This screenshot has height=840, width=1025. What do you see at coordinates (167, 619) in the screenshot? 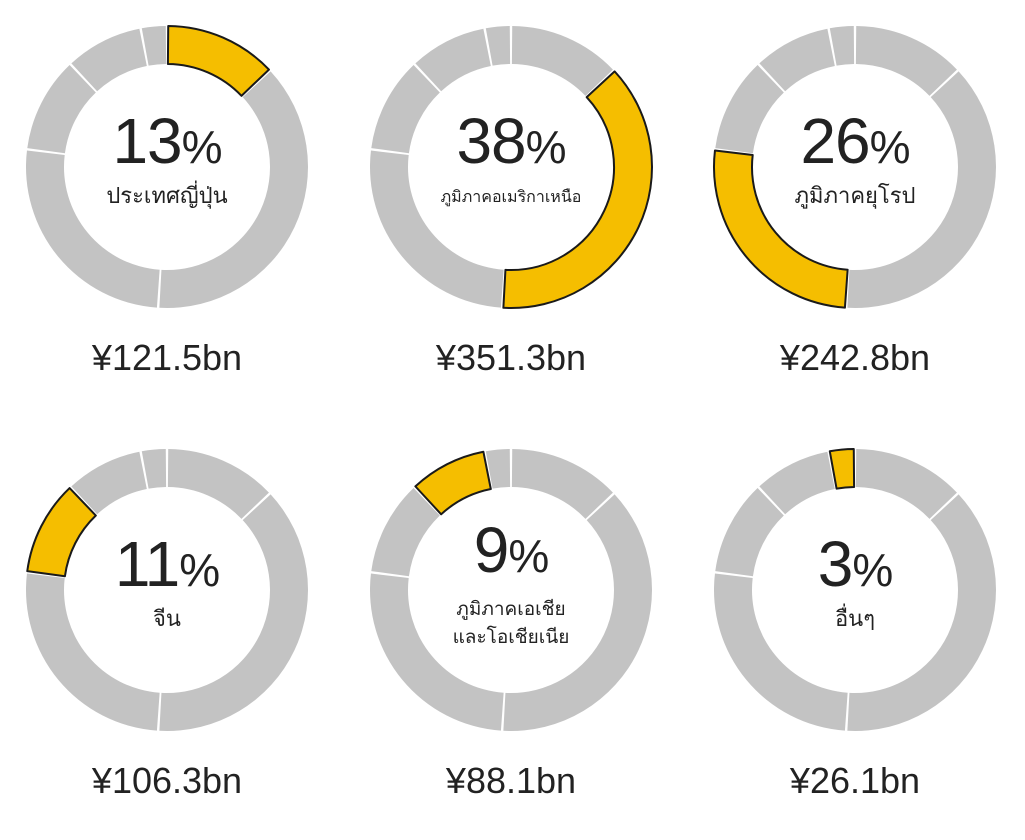
I see `region-label: จีน` at bounding box center [167, 619].